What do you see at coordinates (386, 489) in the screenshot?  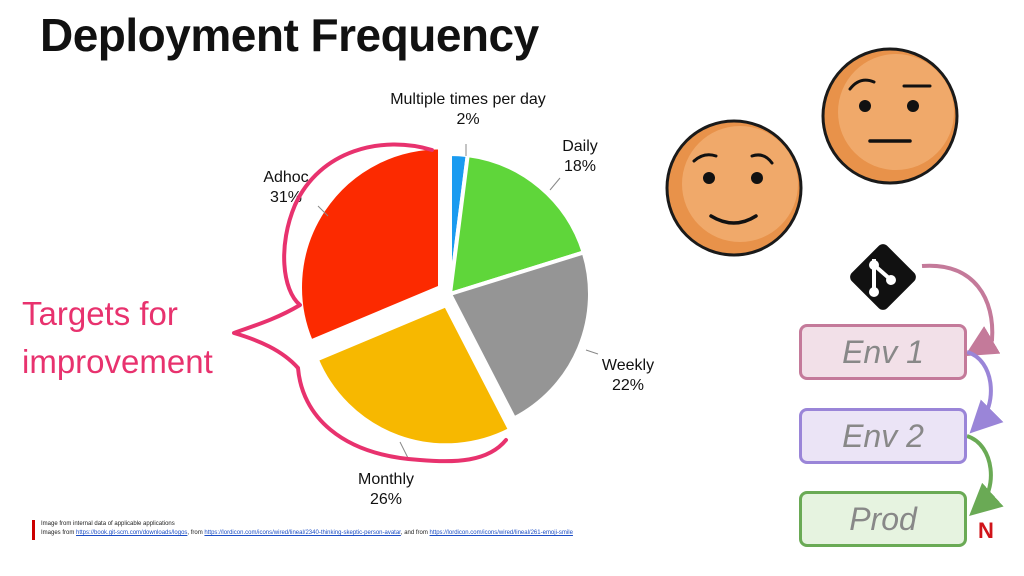 I see `slice-label-monthly: Monthly 26%` at bounding box center [386, 489].